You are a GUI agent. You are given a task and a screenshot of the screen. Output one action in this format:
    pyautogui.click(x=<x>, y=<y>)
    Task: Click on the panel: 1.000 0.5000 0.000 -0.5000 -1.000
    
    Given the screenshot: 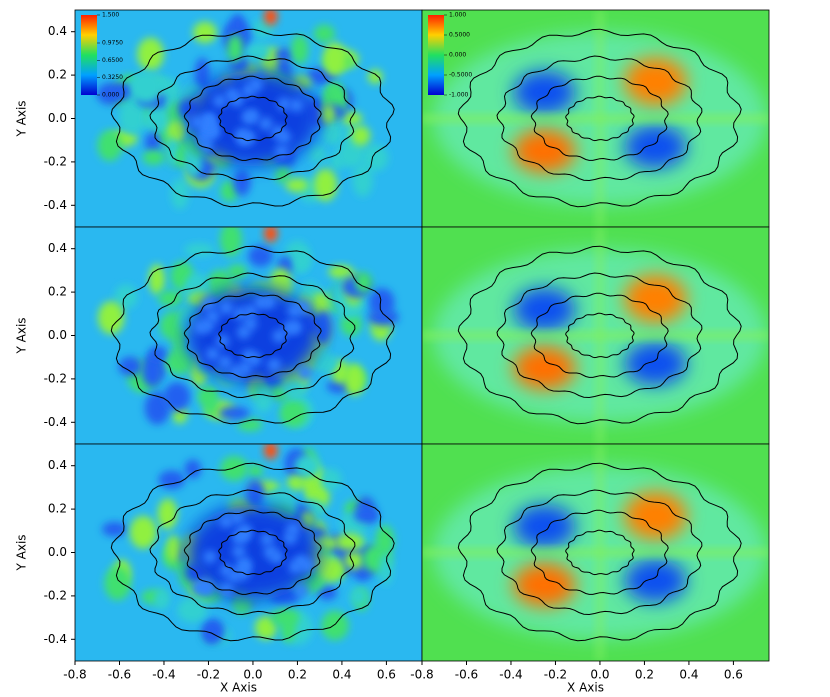 What is the action you would take?
    pyautogui.click(x=595, y=118)
    